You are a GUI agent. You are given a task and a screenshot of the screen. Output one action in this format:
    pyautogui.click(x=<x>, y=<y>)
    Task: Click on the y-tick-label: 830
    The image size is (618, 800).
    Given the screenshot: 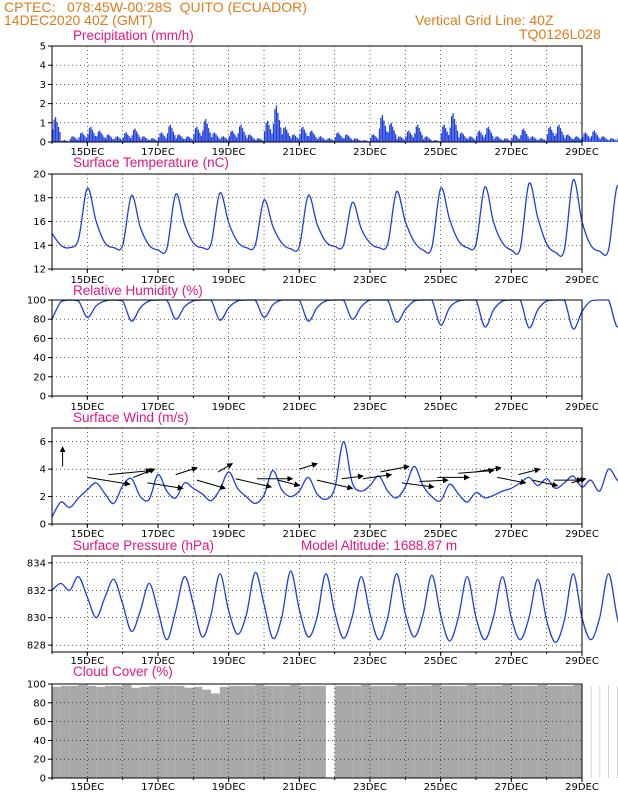 What is the action you would take?
    pyautogui.click(x=36, y=618)
    